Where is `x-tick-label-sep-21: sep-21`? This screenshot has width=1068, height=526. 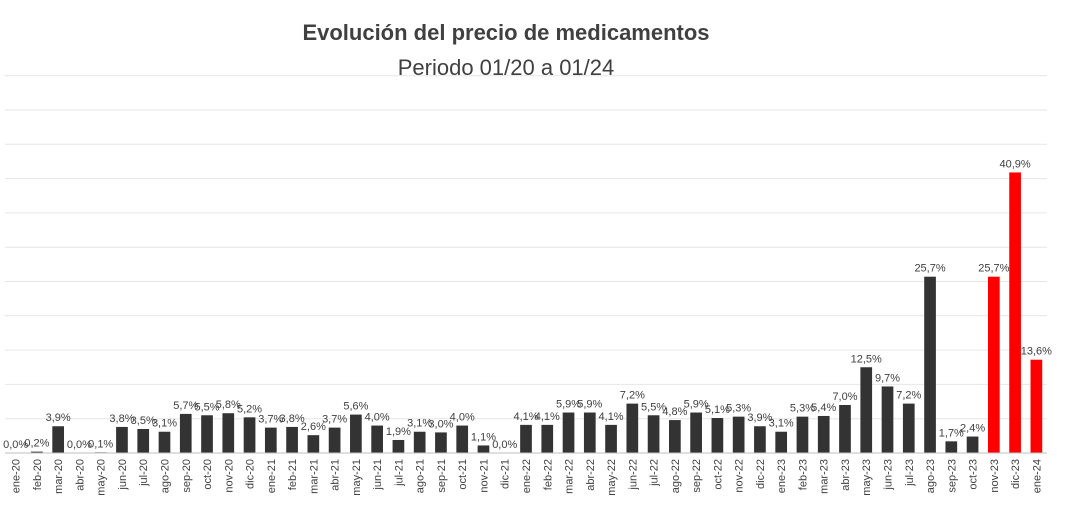 x-tick-label-sep-21: sep-21 is located at coordinates (442, 476).